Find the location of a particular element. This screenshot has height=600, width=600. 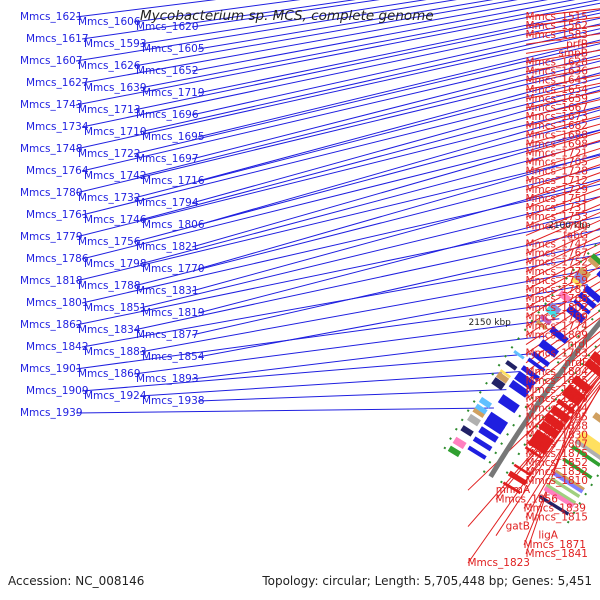

right-gene-label: Mmcs_1832 is located at coordinates (556, 472).